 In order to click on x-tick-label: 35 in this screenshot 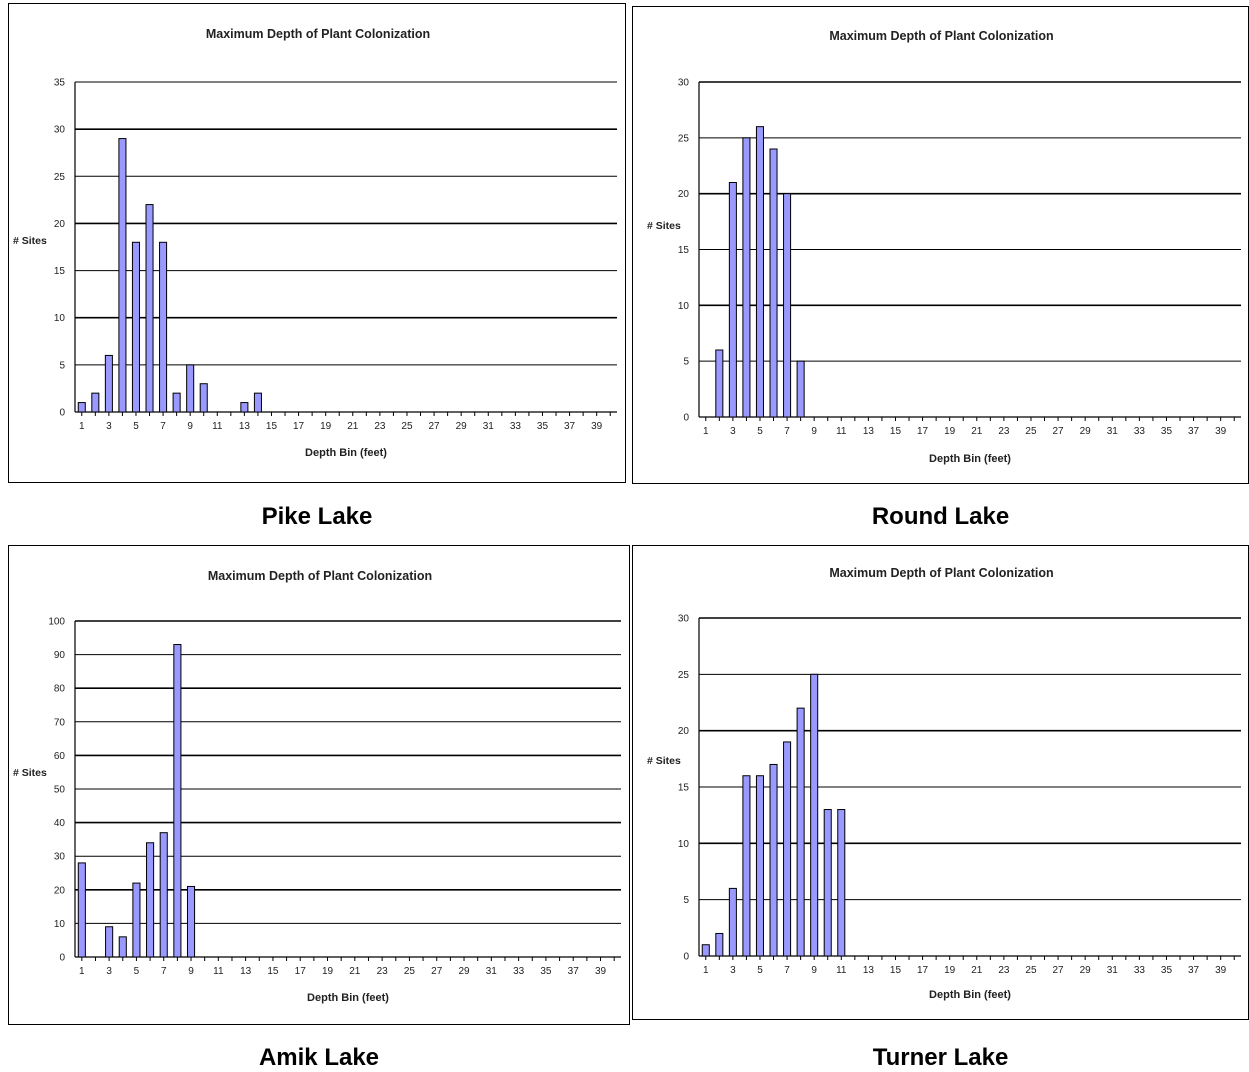, I will do `click(546, 971)`.